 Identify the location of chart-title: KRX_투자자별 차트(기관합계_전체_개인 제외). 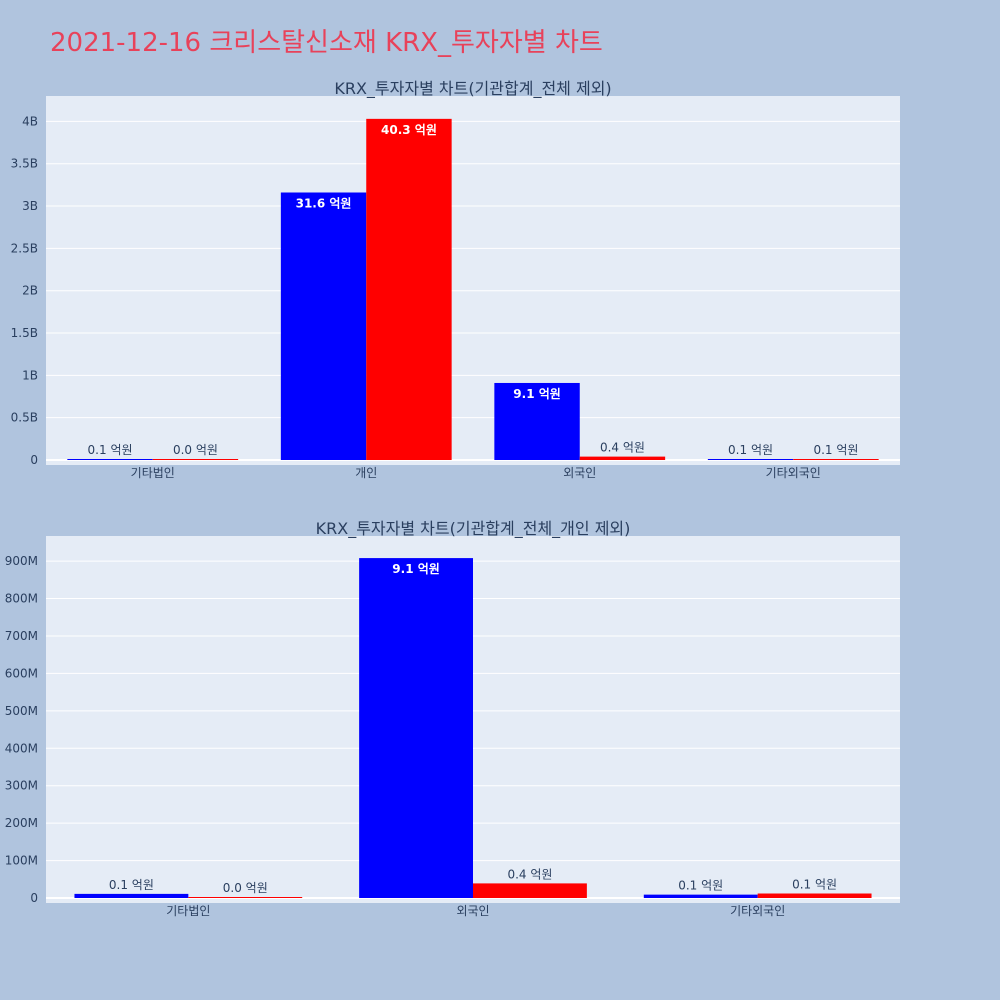
(473, 529).